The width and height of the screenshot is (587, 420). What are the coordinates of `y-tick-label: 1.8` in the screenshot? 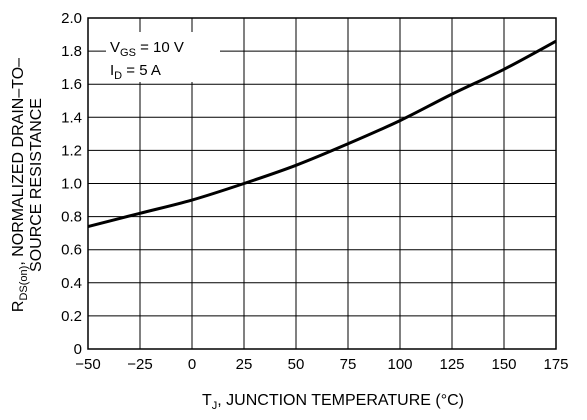 It's located at (71, 51).